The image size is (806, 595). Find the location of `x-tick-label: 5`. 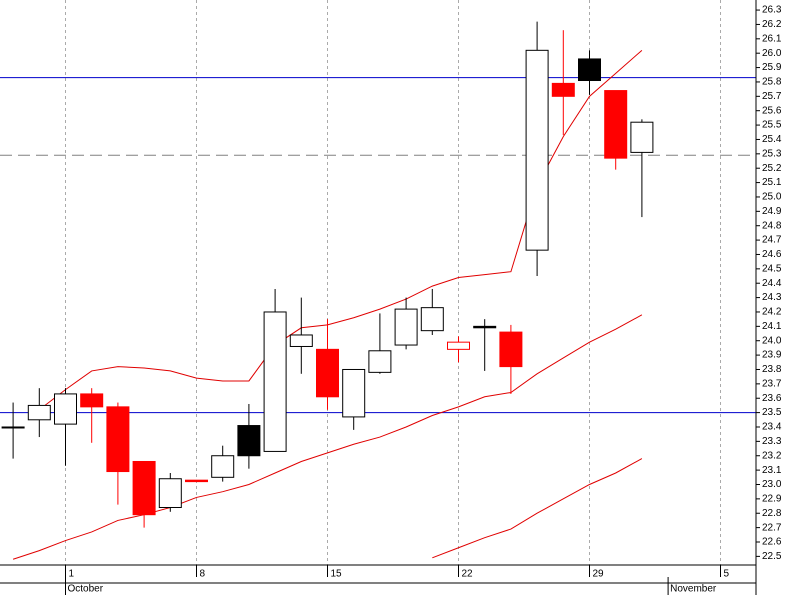

x-tick-label: 5 is located at coordinates (727, 574).